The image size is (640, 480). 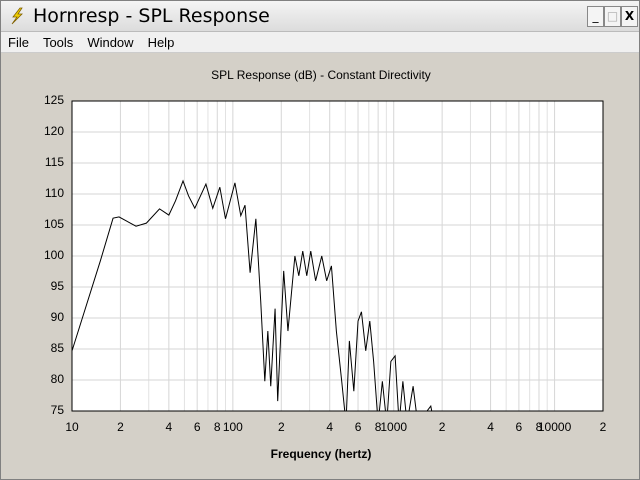 What do you see at coordinates (629, 16) in the screenshot?
I see `close-button: X` at bounding box center [629, 16].